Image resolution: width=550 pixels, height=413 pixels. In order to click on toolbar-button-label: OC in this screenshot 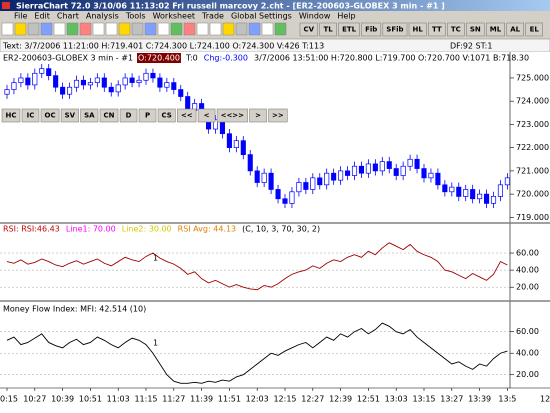, I will do `click(50, 116)`.